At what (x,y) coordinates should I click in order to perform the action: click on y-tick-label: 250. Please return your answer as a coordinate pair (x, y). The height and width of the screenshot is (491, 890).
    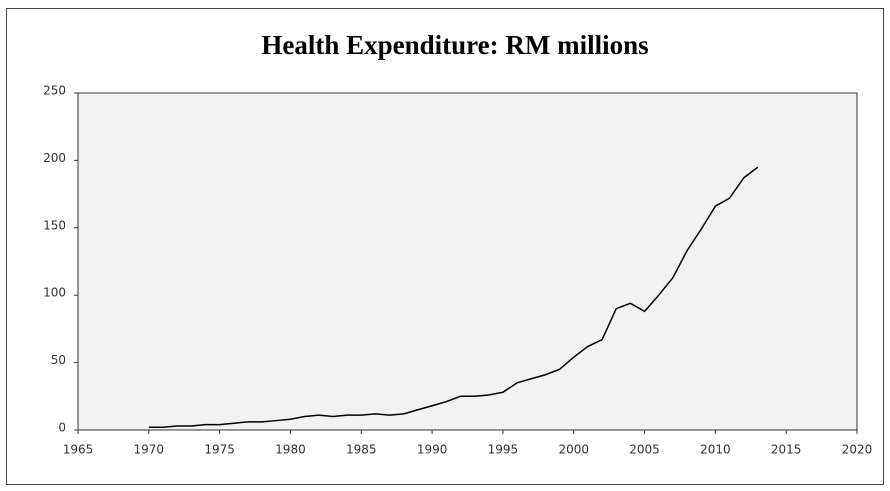
    Looking at the image, I should click on (54, 91).